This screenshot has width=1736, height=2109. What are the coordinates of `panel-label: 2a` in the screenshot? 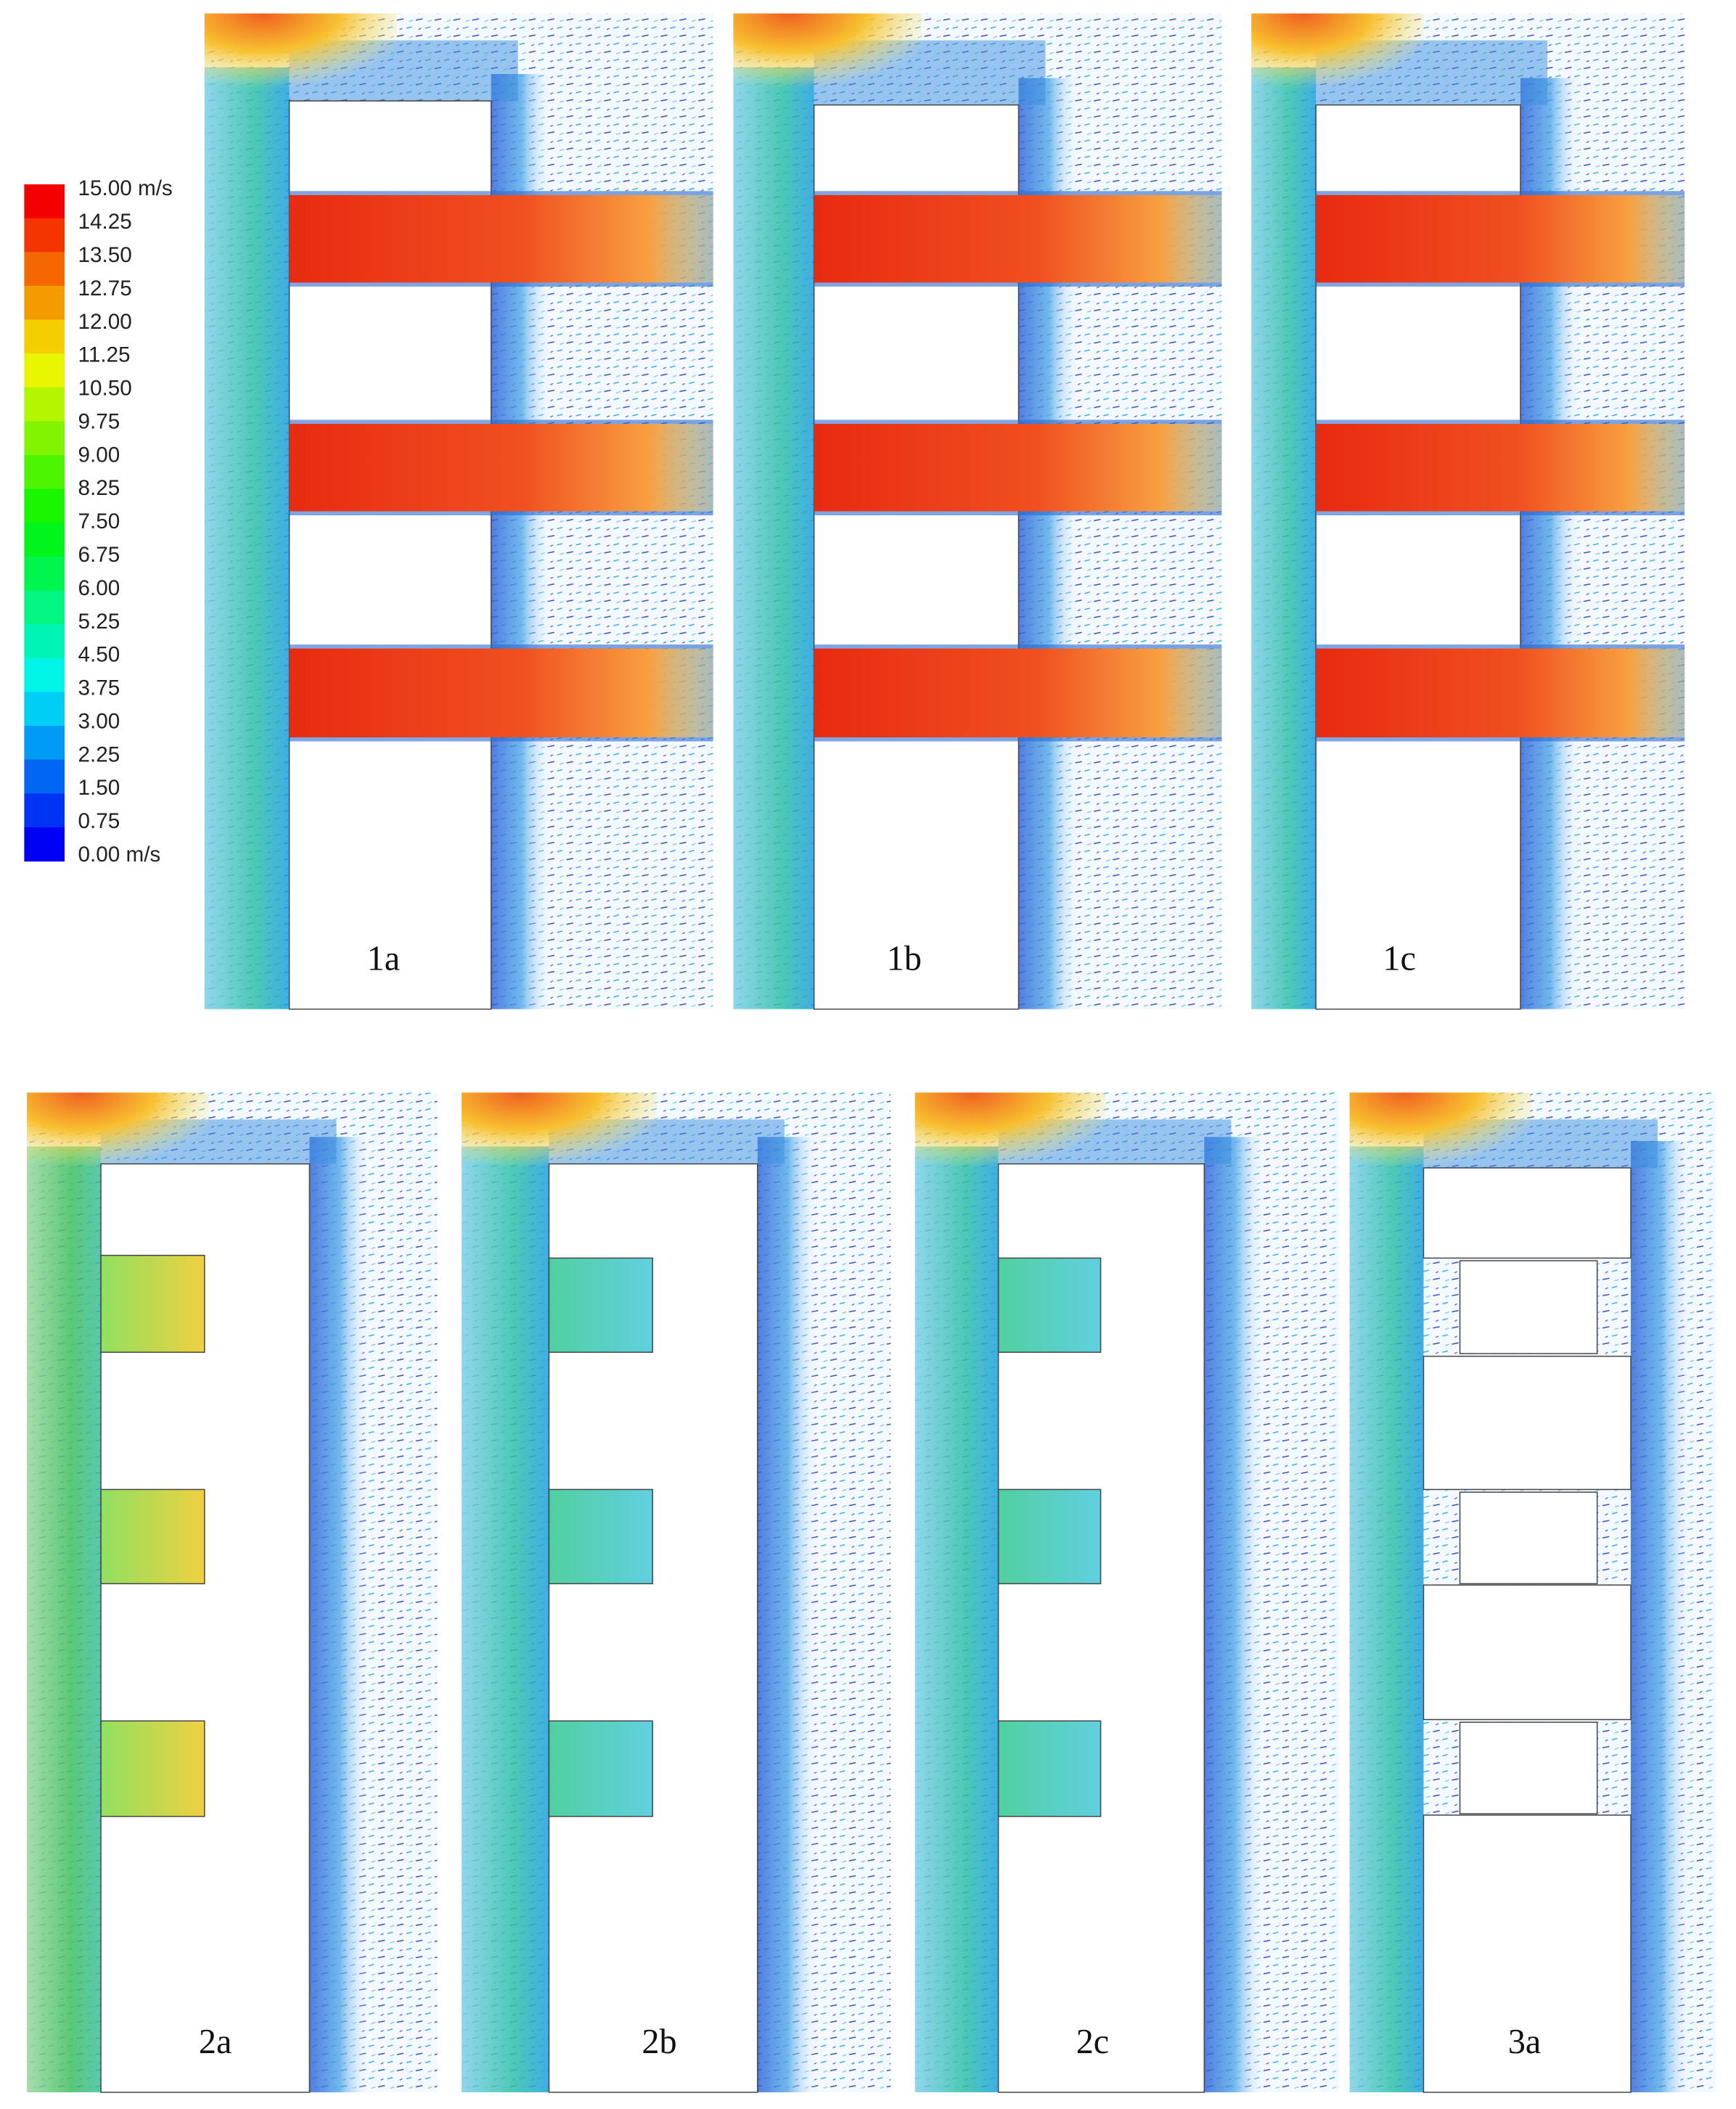 It's located at (215, 2042).